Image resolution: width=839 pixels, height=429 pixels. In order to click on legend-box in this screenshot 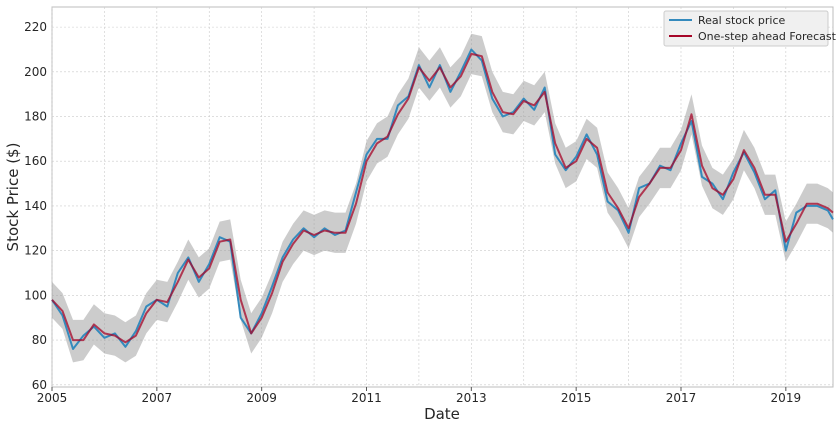, I will do `click(746, 28)`.